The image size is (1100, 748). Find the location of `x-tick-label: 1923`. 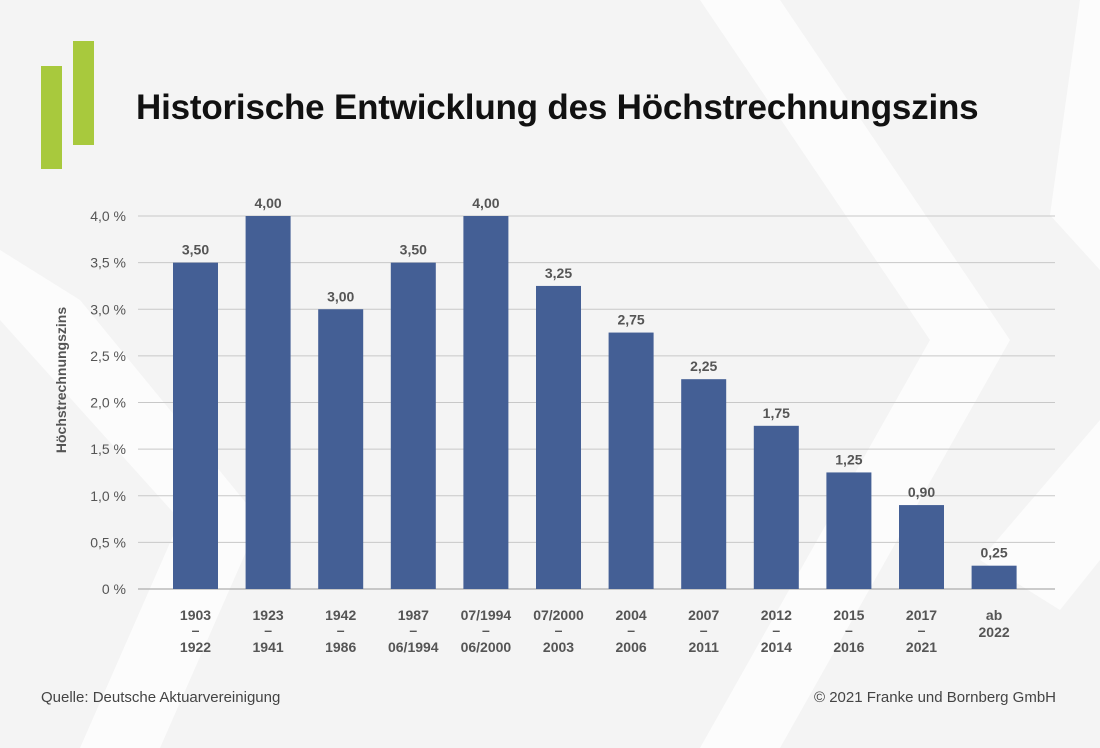

x-tick-label: 1923 is located at coordinates (268, 615).